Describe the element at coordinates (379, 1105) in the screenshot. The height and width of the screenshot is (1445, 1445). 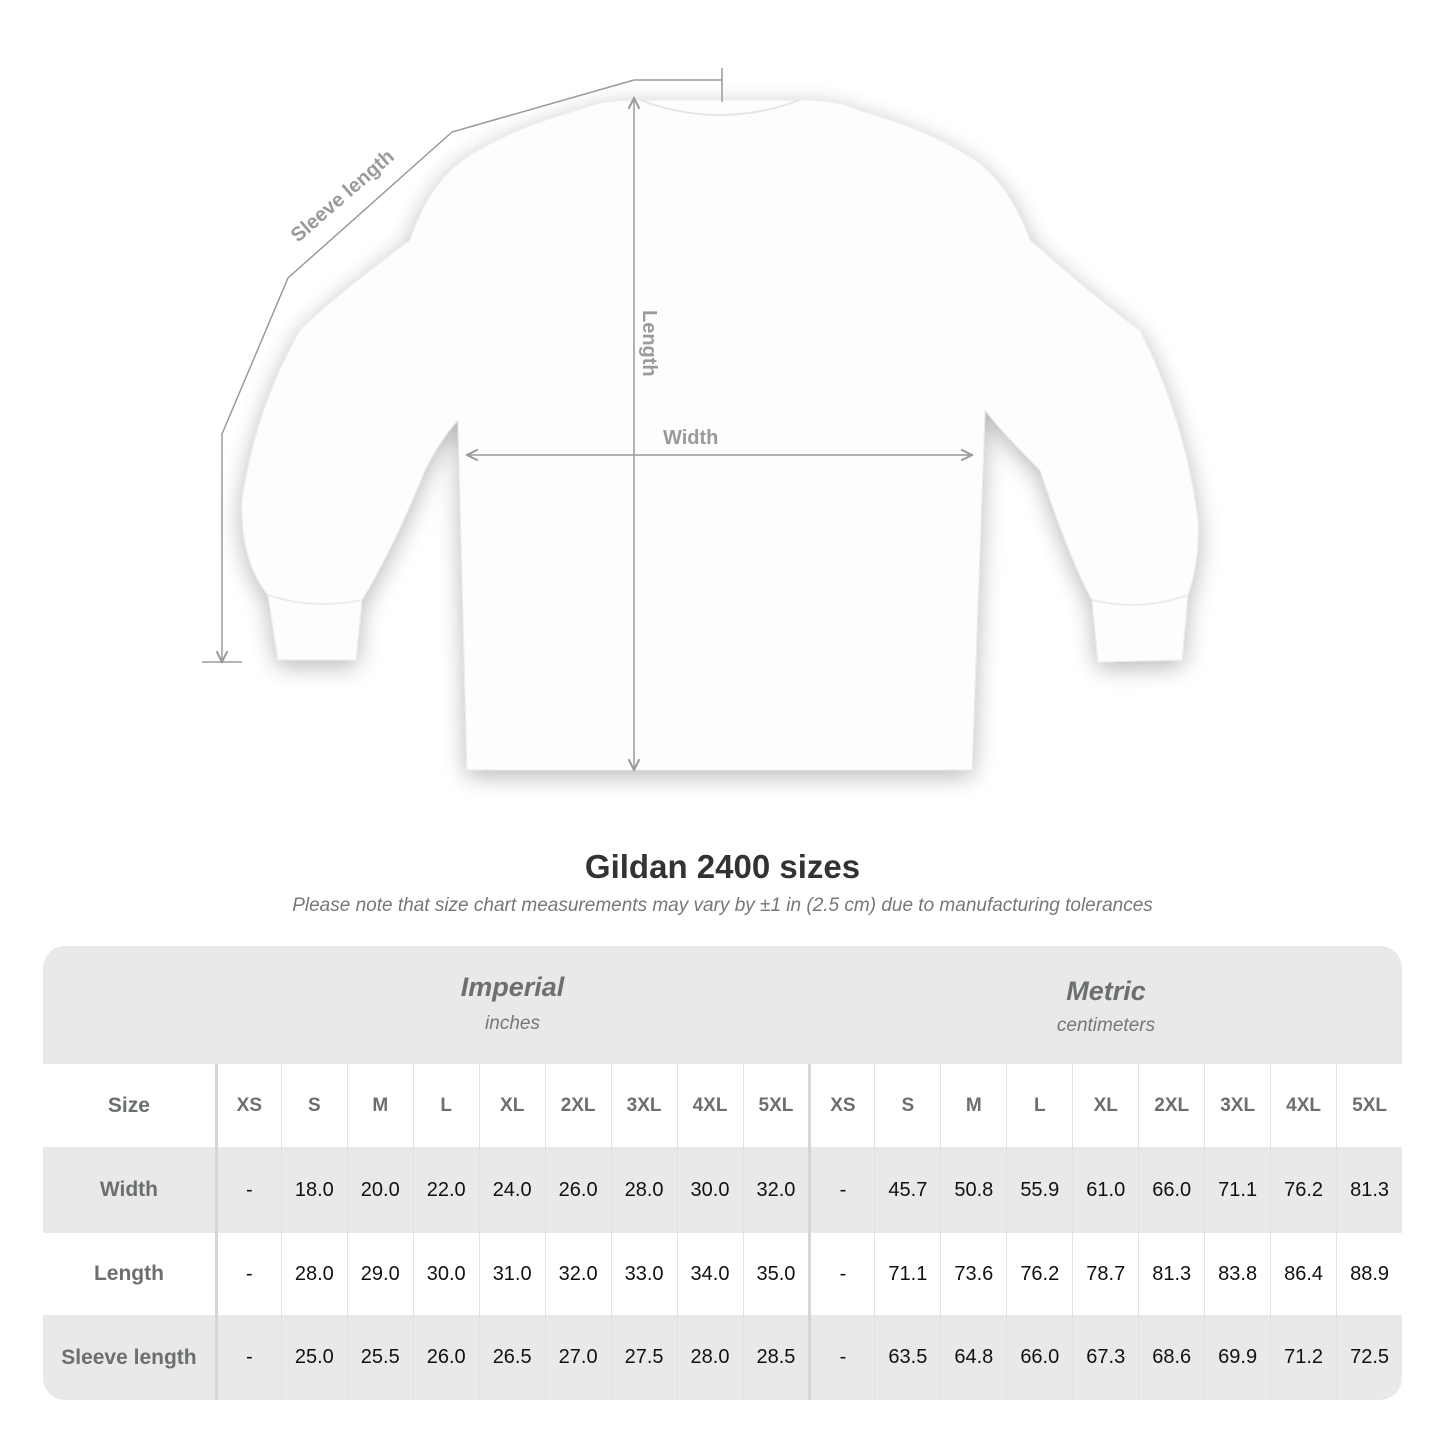
I see `imperial-size-m: M` at that location.